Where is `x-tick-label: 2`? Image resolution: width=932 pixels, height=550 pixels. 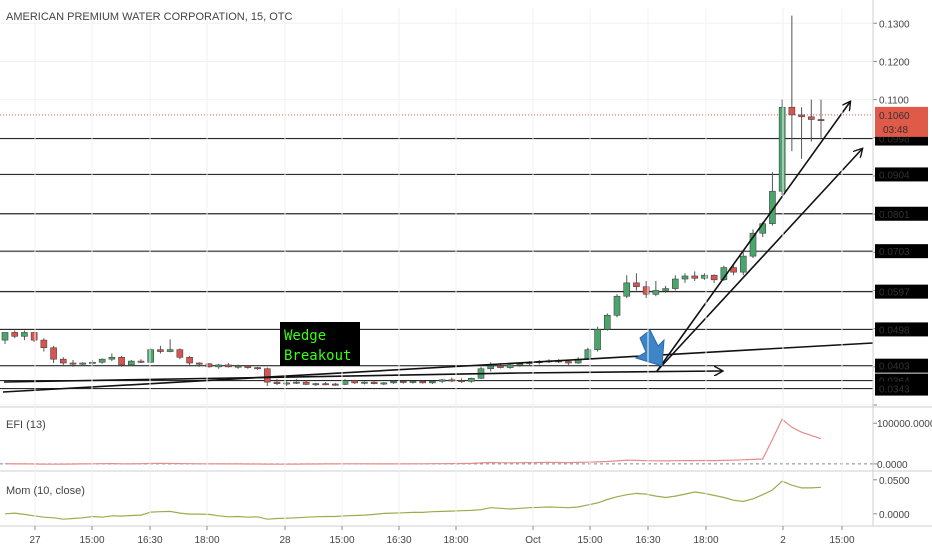
x-tick-label: 2 is located at coordinates (783, 540).